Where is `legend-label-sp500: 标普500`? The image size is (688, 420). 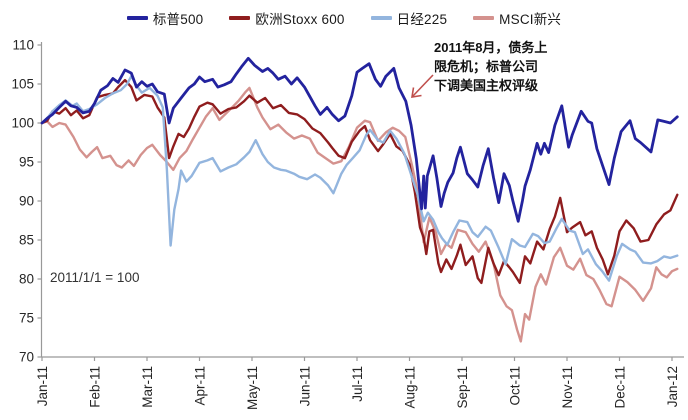 legend-label-sp500: 标普500 is located at coordinates (178, 19).